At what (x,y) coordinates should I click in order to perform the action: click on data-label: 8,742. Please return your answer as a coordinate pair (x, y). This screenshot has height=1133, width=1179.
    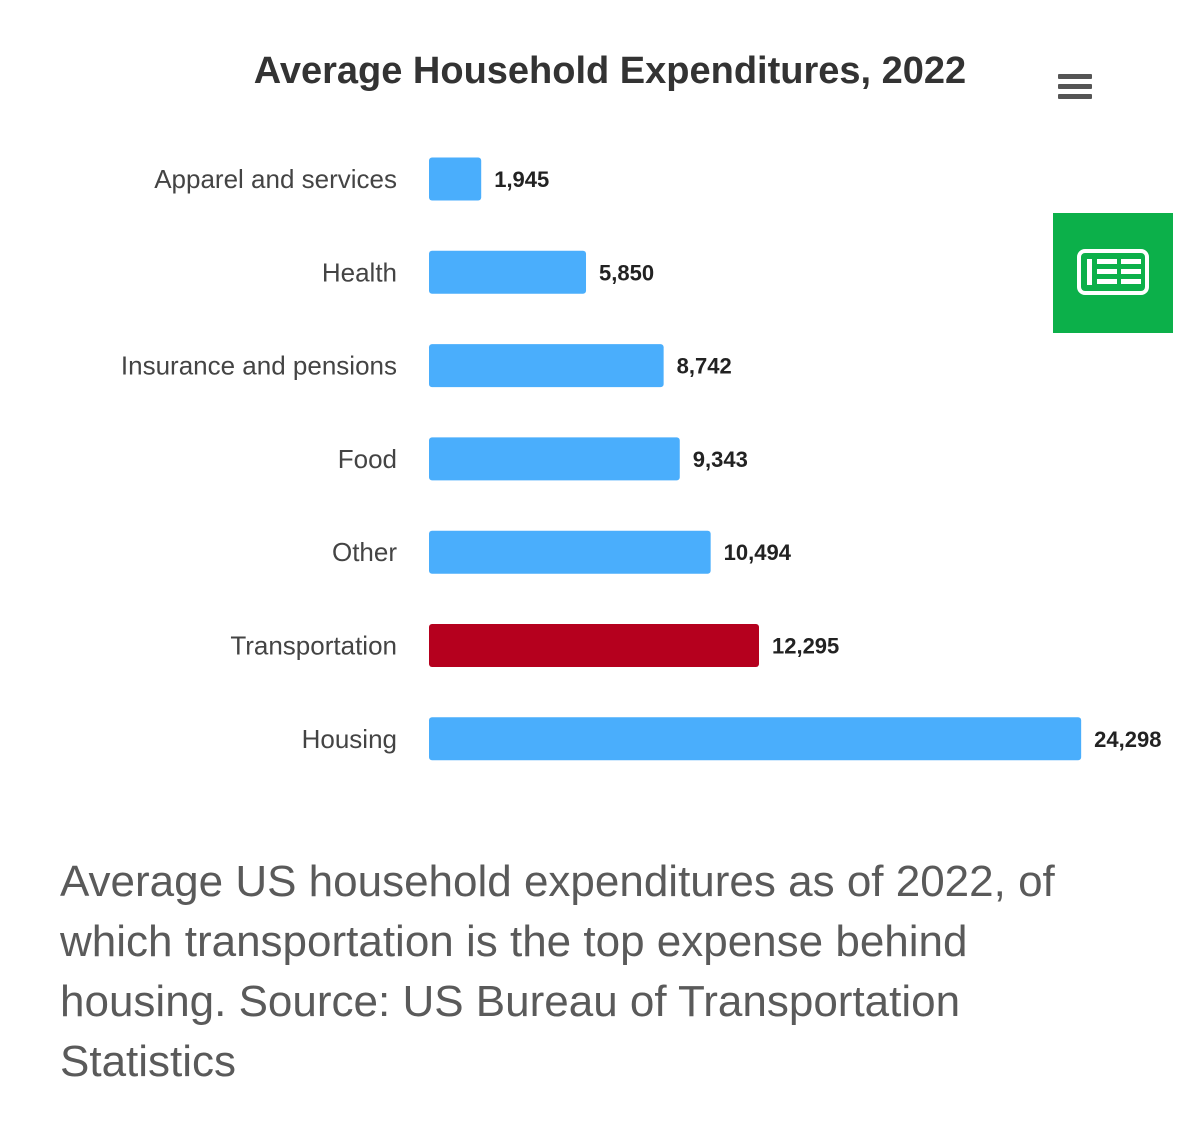
    Looking at the image, I should click on (704, 366).